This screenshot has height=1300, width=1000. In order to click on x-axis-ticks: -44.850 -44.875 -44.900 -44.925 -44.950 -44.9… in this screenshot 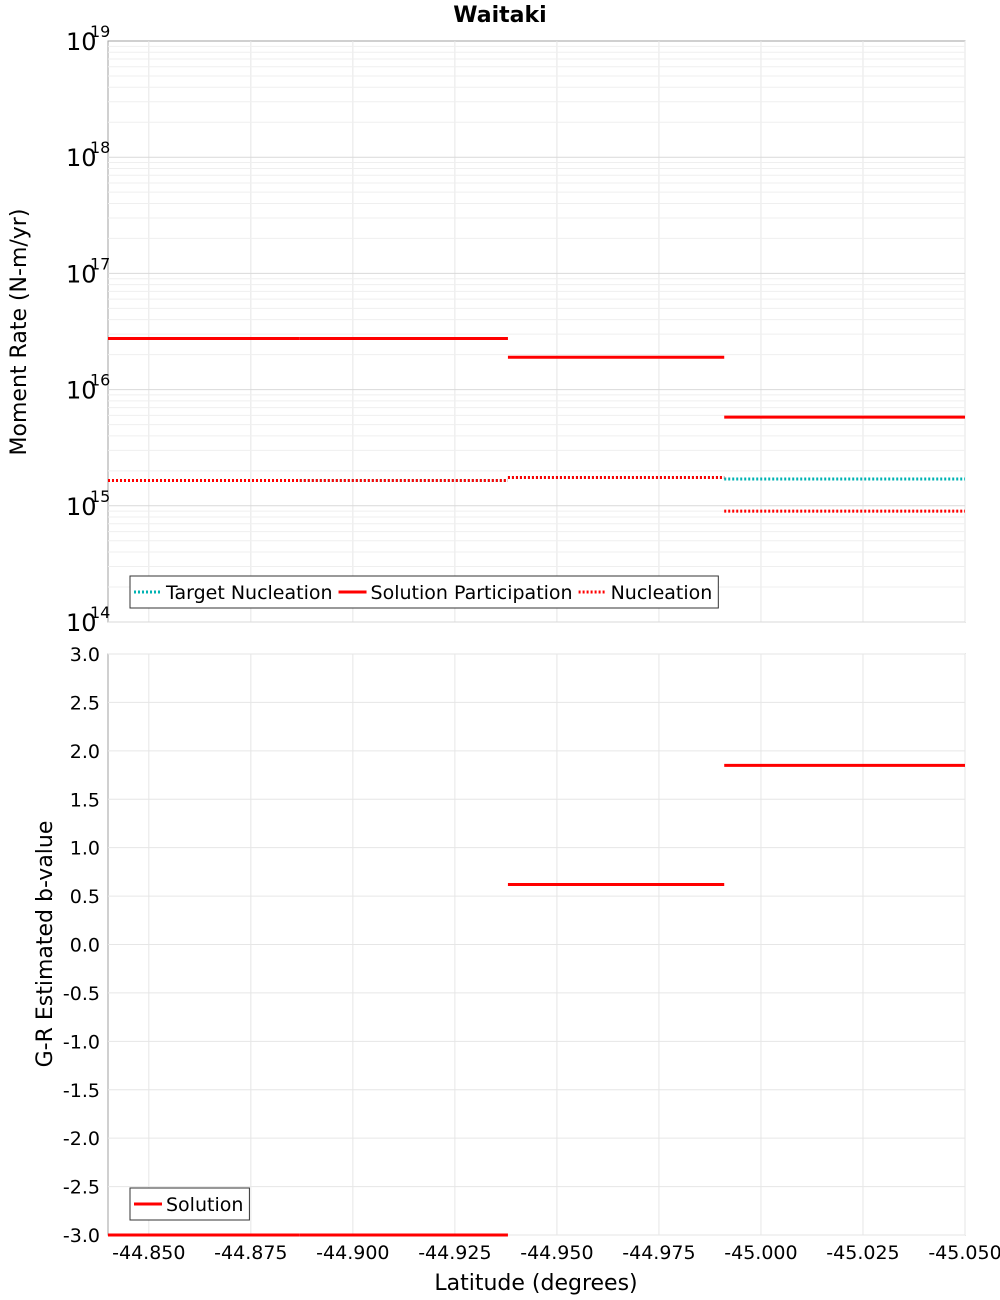, I will do `click(556, 1253)`.